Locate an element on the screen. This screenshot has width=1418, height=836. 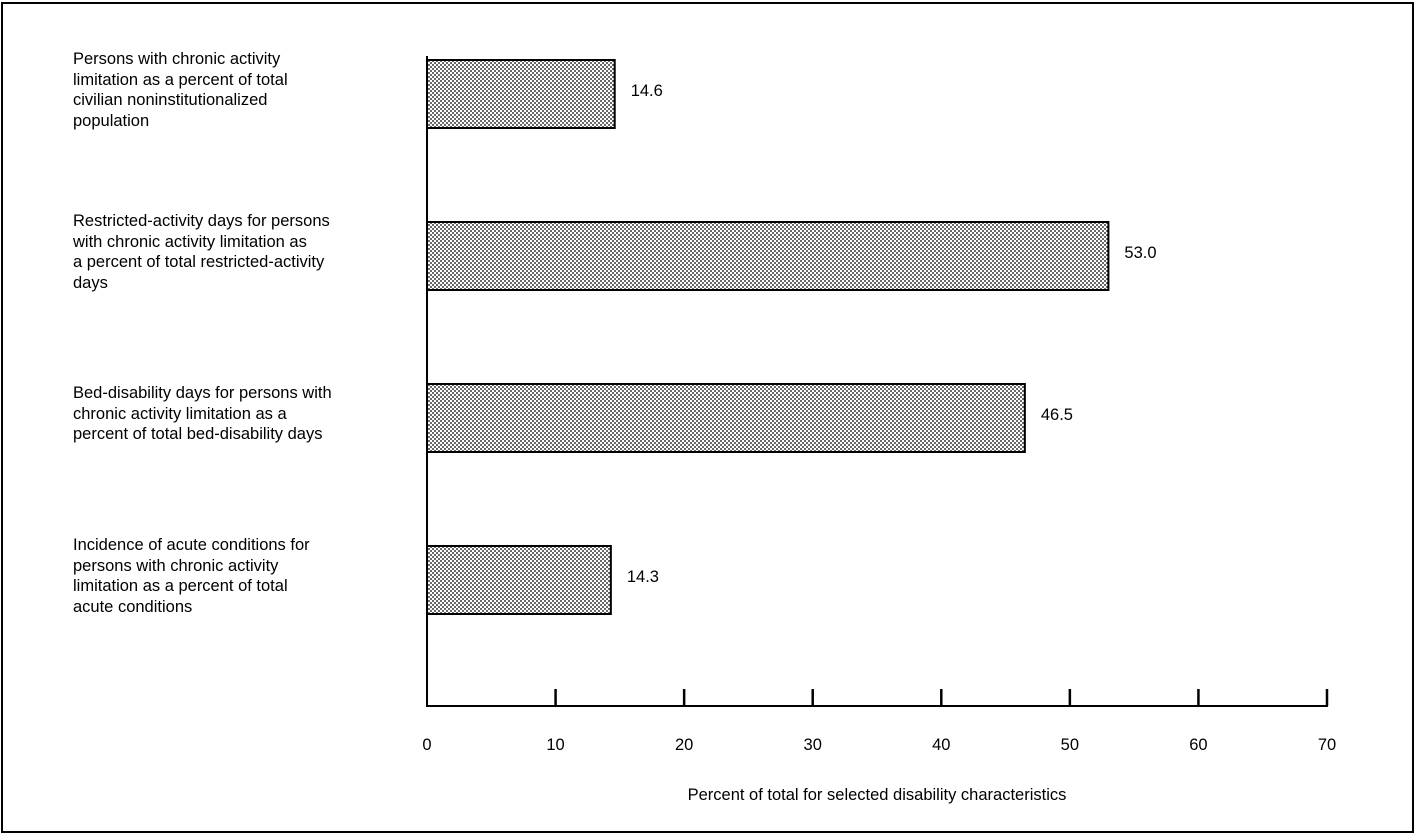
x-tick-label: 60 is located at coordinates (1198, 745).